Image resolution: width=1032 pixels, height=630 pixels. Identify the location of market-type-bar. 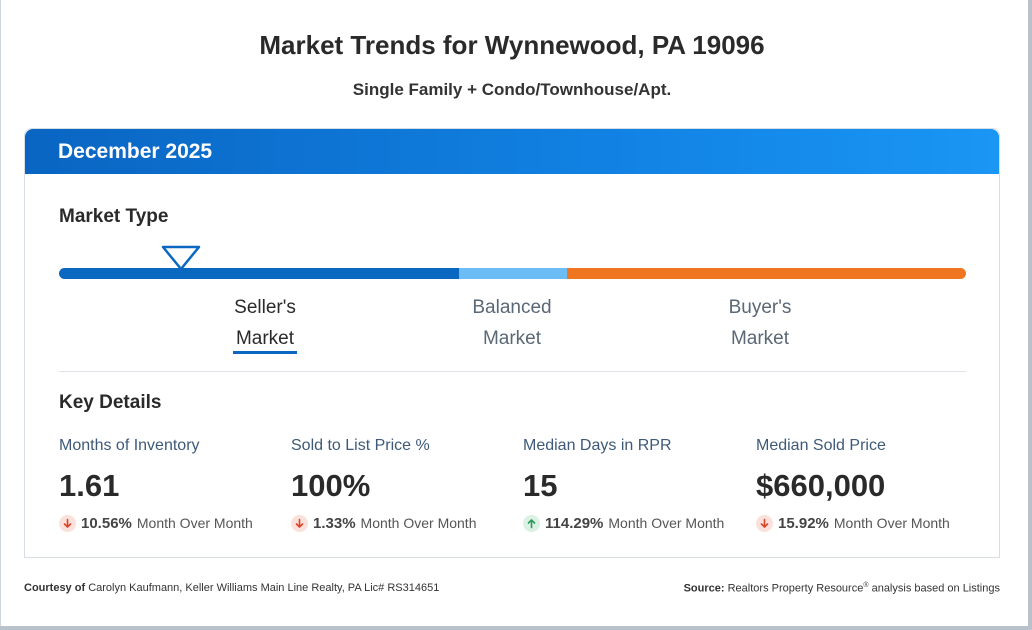
(512, 273).